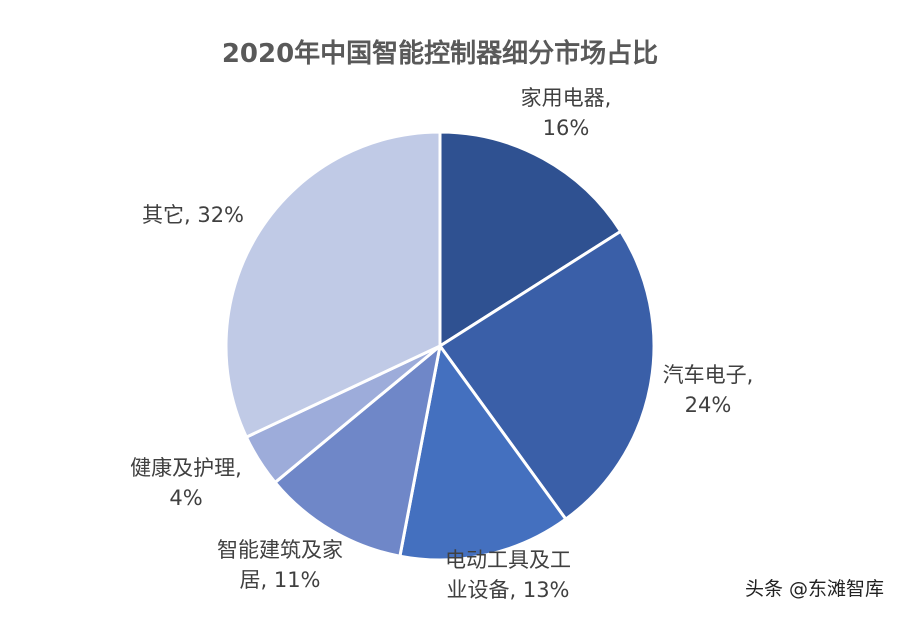 This screenshot has width=900, height=617. I want to click on slice-label-3: 电动工具及工业设备, 13%, so click(508, 575).